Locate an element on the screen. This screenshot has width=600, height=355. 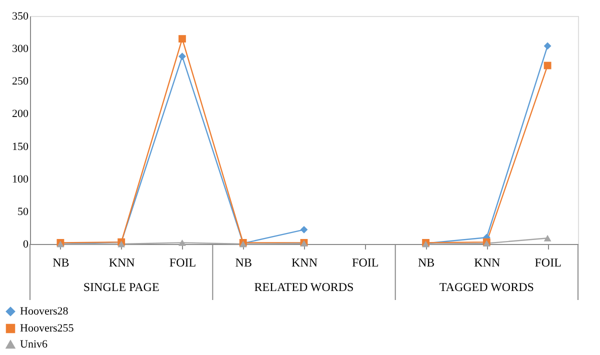
y-tick-label: 100 is located at coordinates (20, 179).